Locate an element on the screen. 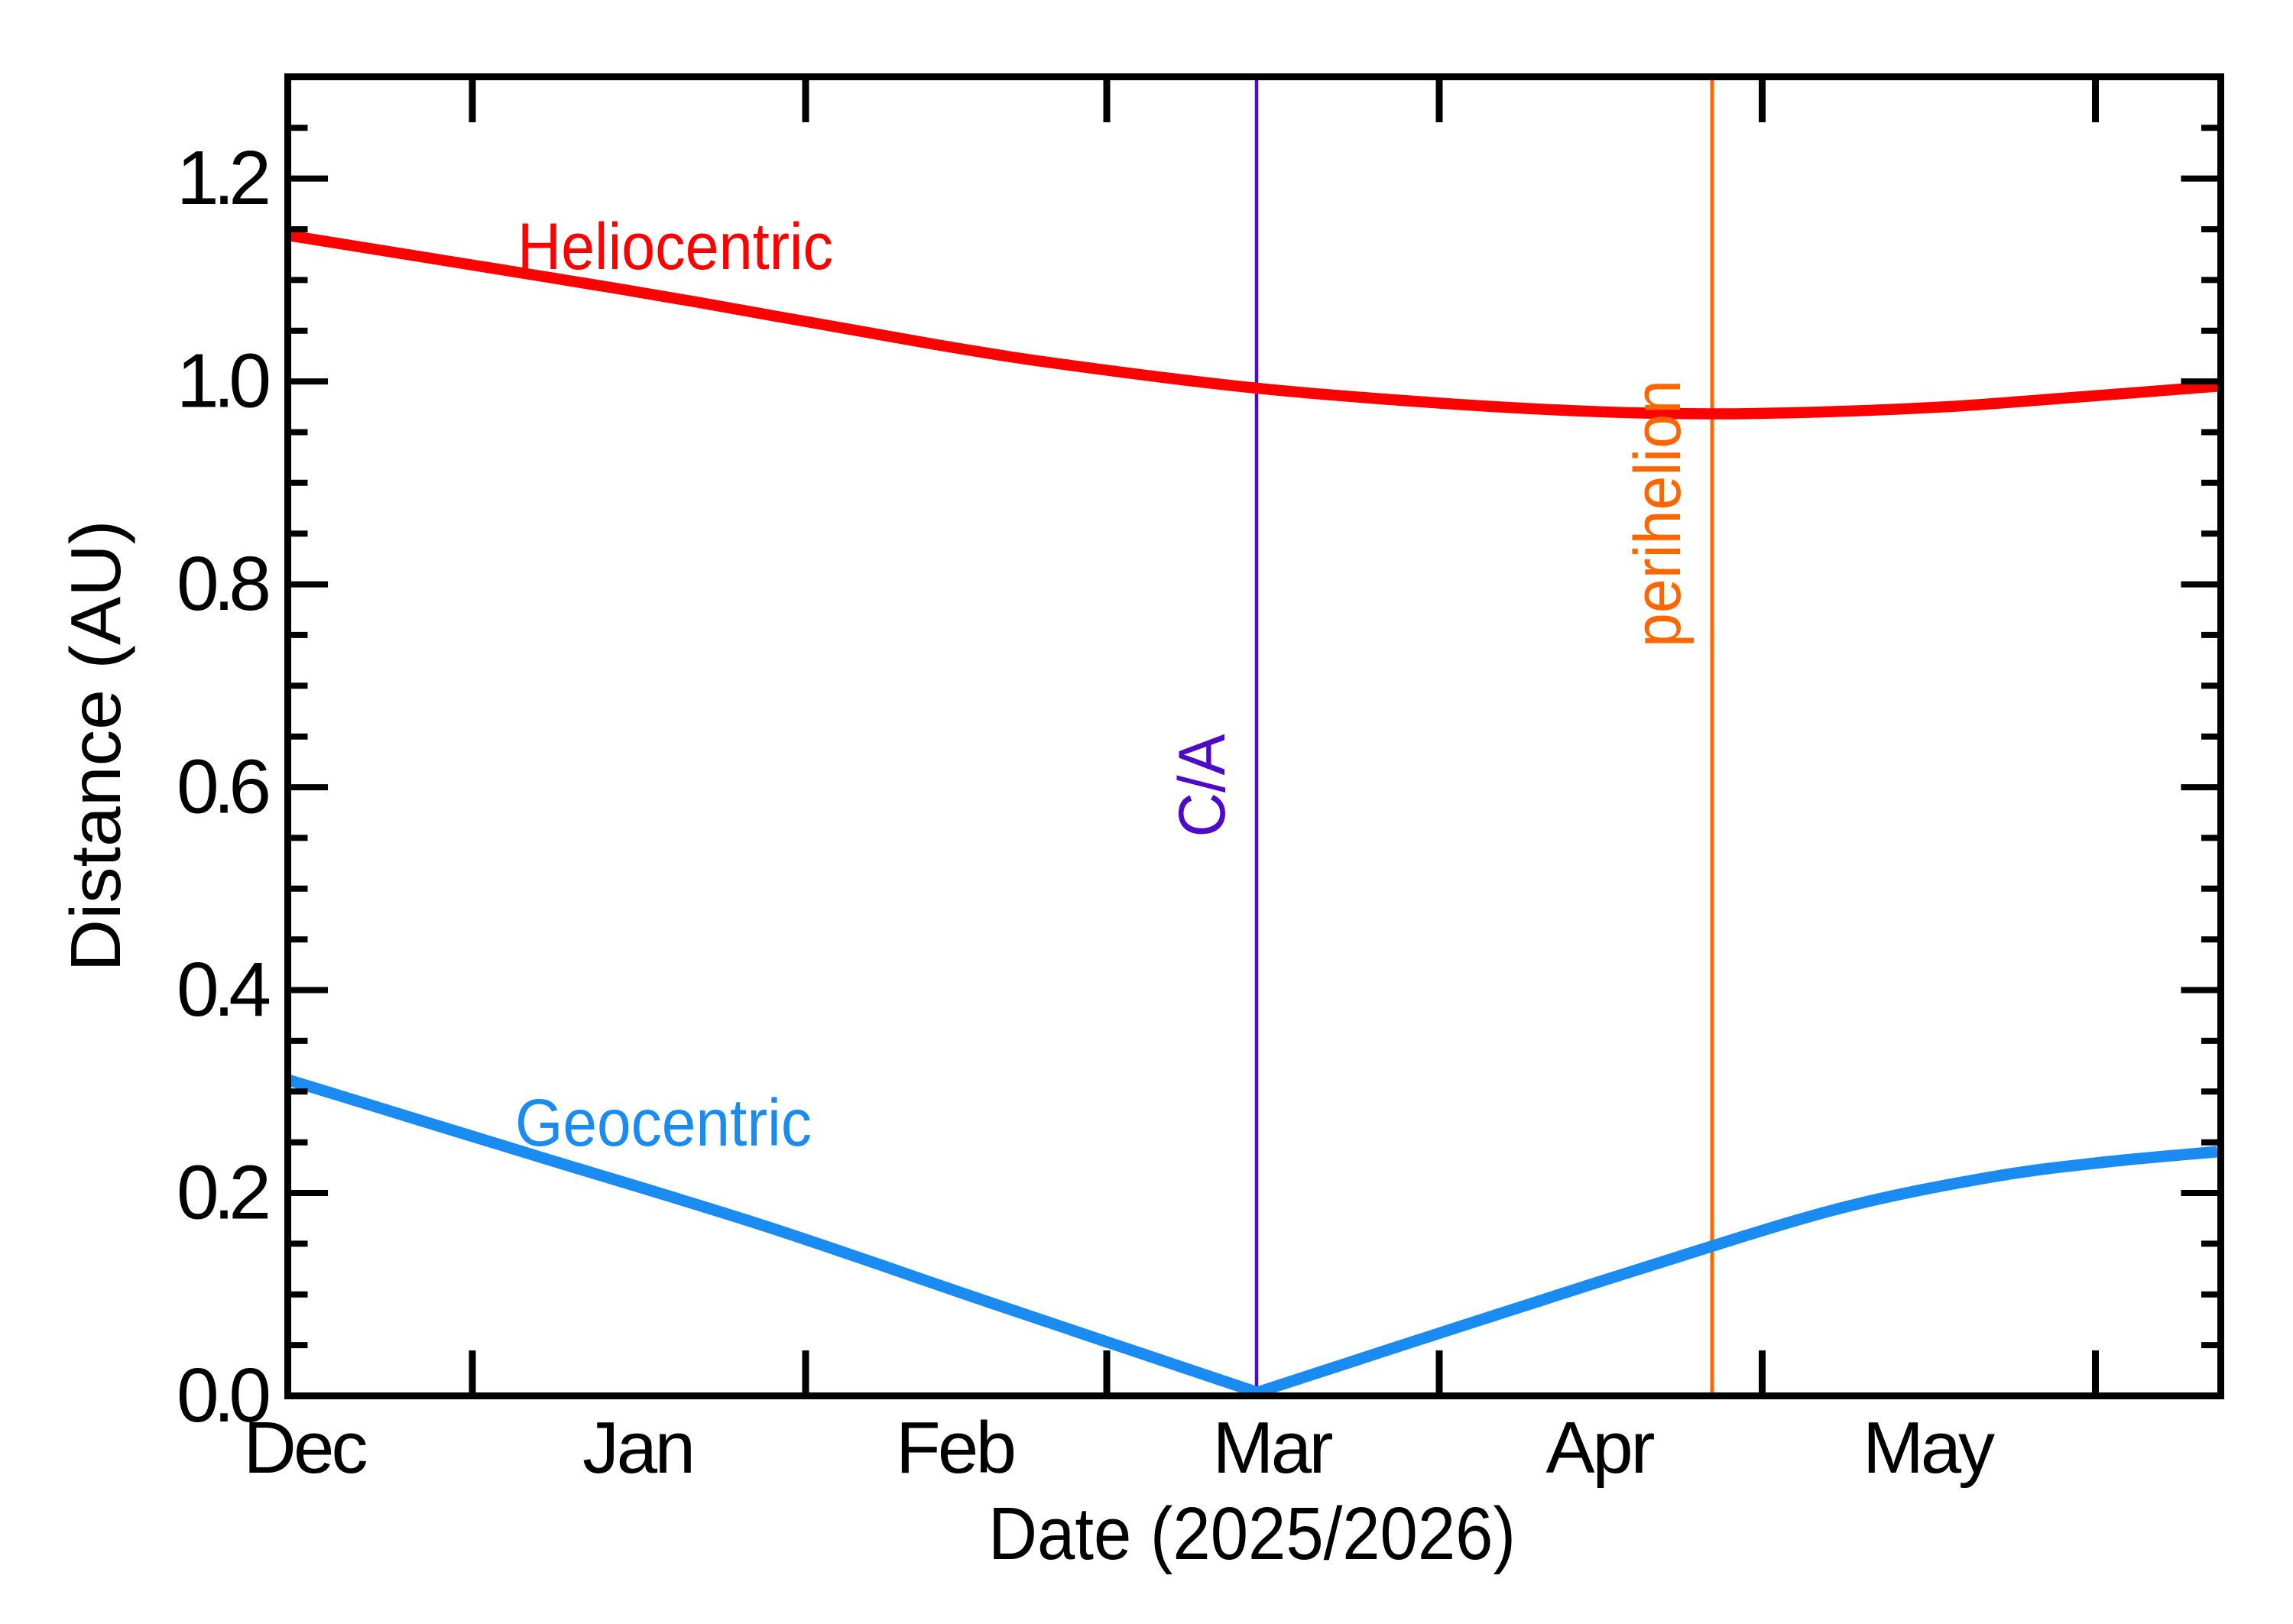  svg-text: C/A is located at coordinates (1203, 786).